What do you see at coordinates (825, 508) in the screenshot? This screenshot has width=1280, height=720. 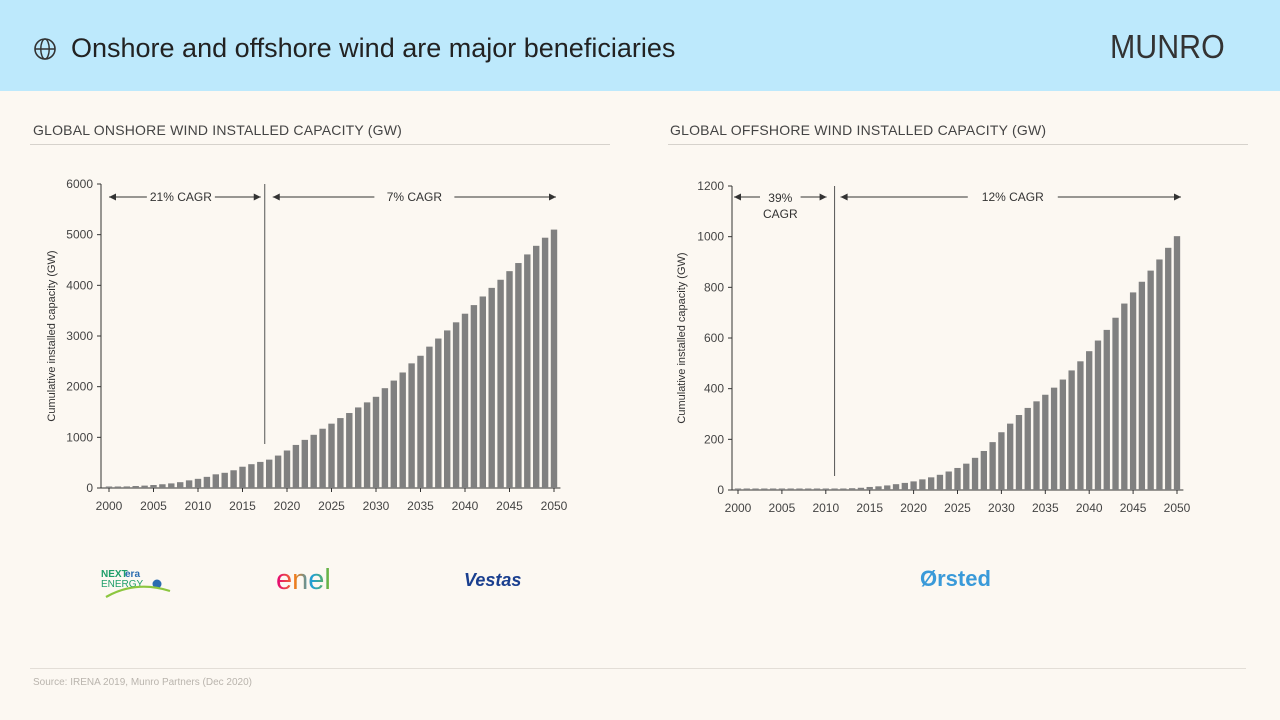 I see `offshore-x-tick-label: 2010` at bounding box center [825, 508].